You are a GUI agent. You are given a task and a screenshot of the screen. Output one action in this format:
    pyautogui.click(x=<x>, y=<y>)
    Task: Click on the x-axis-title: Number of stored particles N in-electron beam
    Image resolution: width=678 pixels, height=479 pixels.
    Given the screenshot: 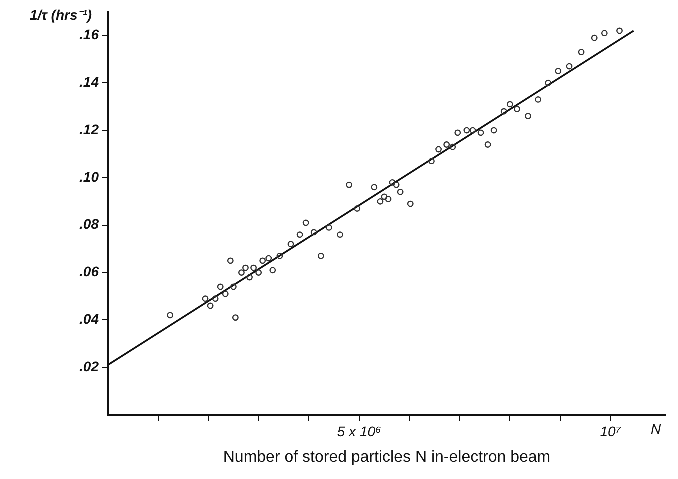 What is the action you would take?
    pyautogui.click(x=387, y=457)
    